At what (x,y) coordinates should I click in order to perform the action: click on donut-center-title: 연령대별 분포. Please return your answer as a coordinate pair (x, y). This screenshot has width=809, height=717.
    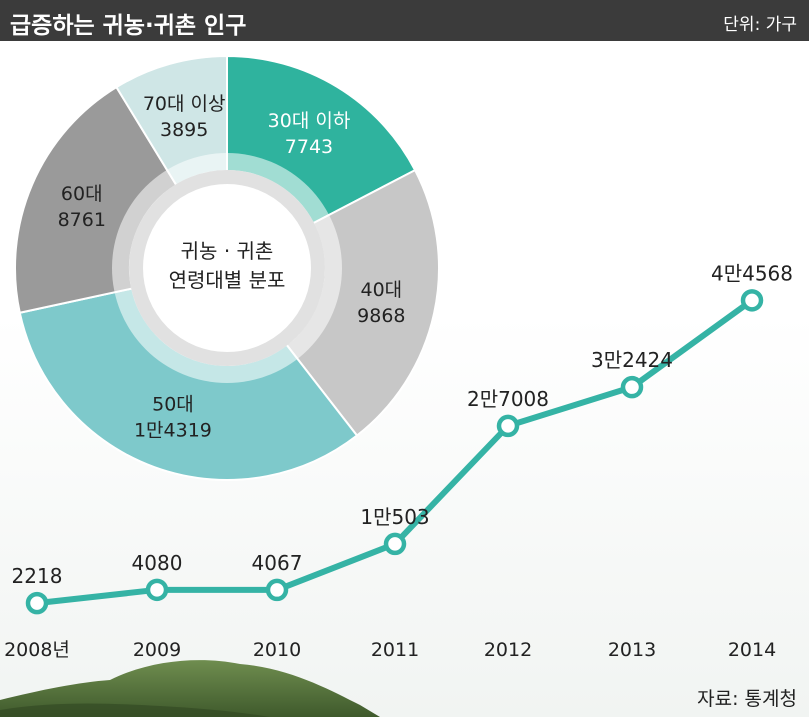
    Looking at the image, I should click on (227, 280).